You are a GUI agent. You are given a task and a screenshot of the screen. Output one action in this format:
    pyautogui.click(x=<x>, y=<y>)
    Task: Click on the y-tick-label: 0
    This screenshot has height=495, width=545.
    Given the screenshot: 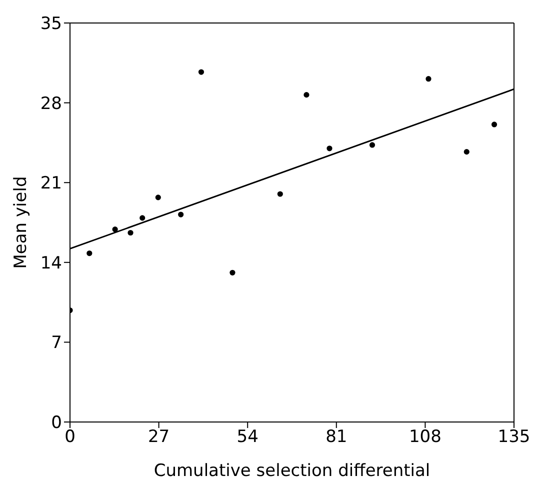 What is the action you would take?
    pyautogui.click(x=56, y=423)
    